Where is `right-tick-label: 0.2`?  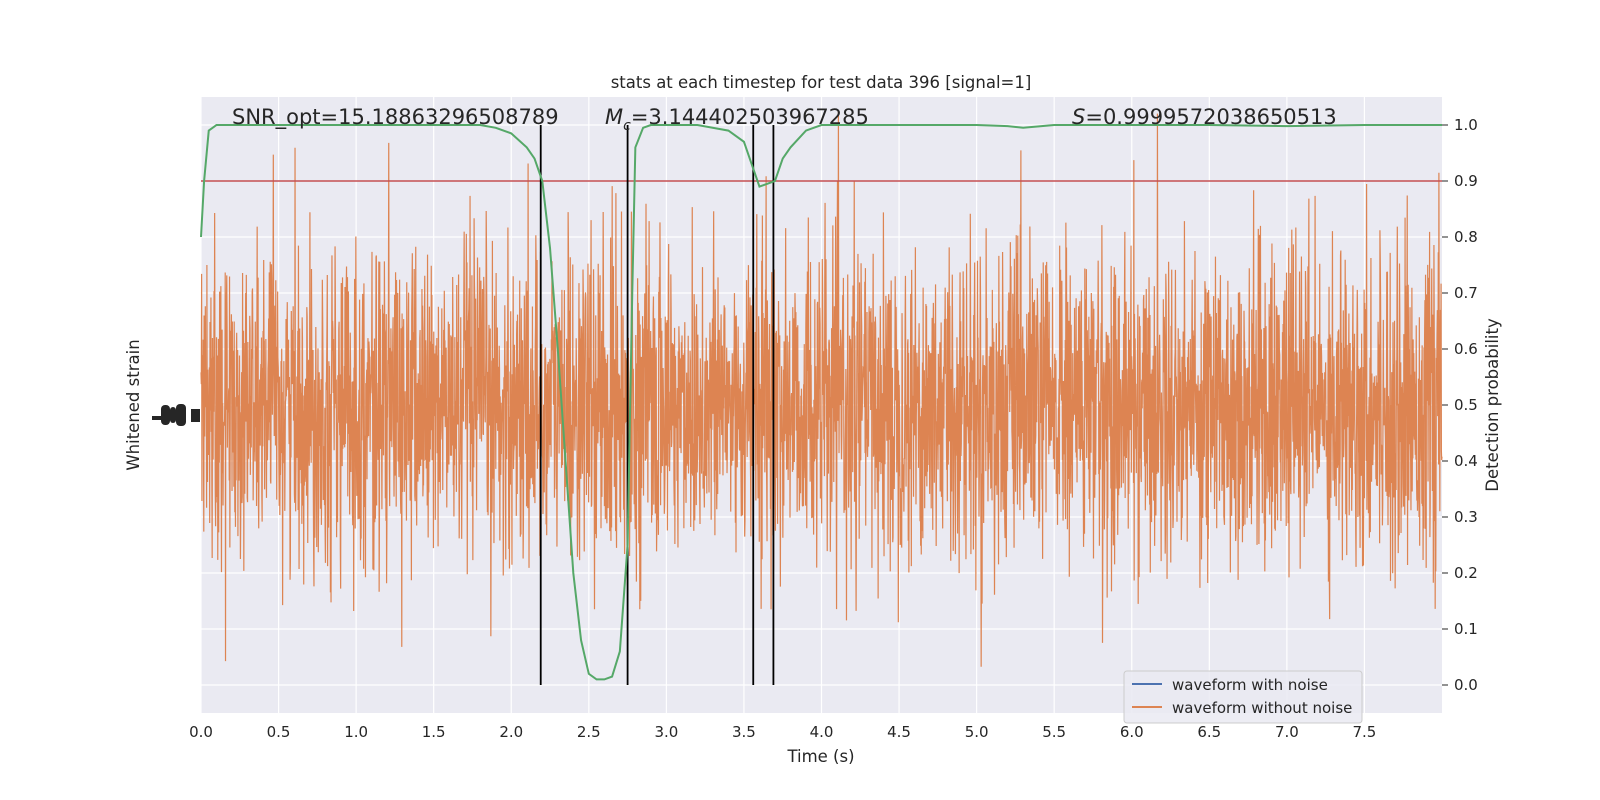
right-tick-label: 0.2 is located at coordinates (1466, 573).